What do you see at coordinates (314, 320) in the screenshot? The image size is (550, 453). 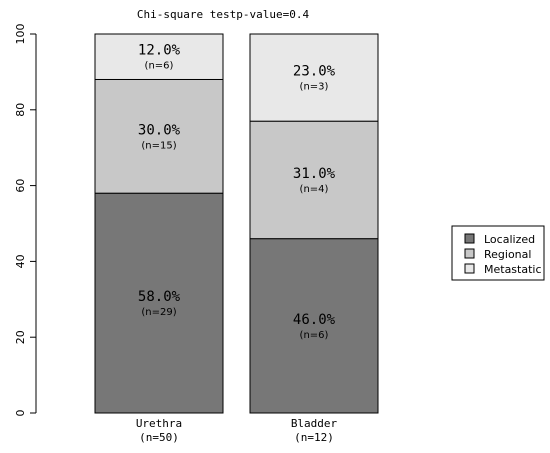 I see `bar-percent-label: 46.0%` at bounding box center [314, 320].